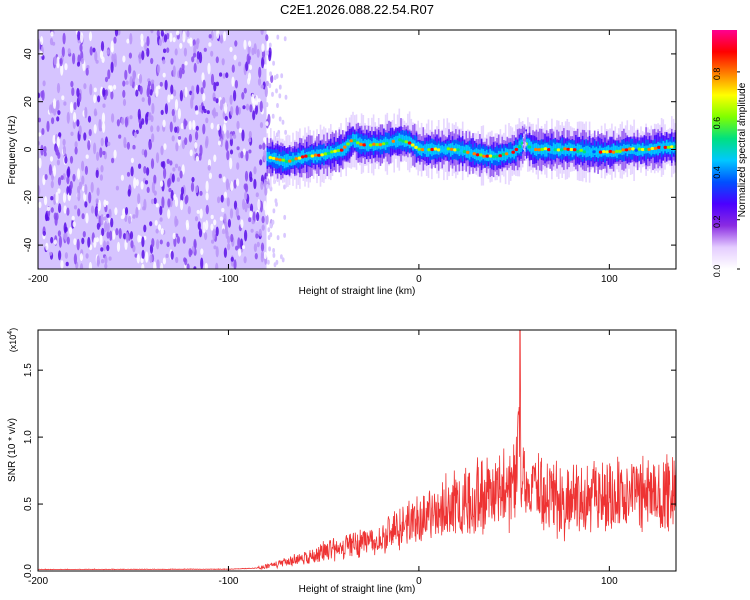 This screenshot has width=750, height=600. I want to click on snr-y-label: SNR (10 * v/v), so click(12, 450).